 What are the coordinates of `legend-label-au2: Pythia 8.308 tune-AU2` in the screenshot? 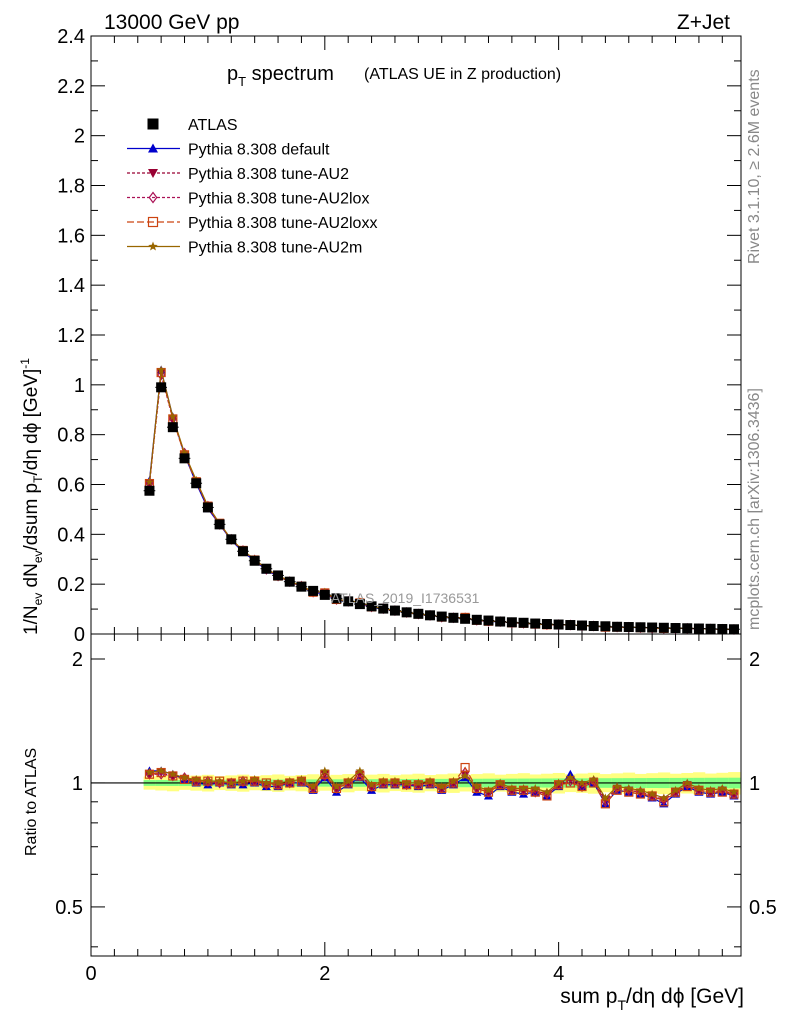 It's located at (268, 174).